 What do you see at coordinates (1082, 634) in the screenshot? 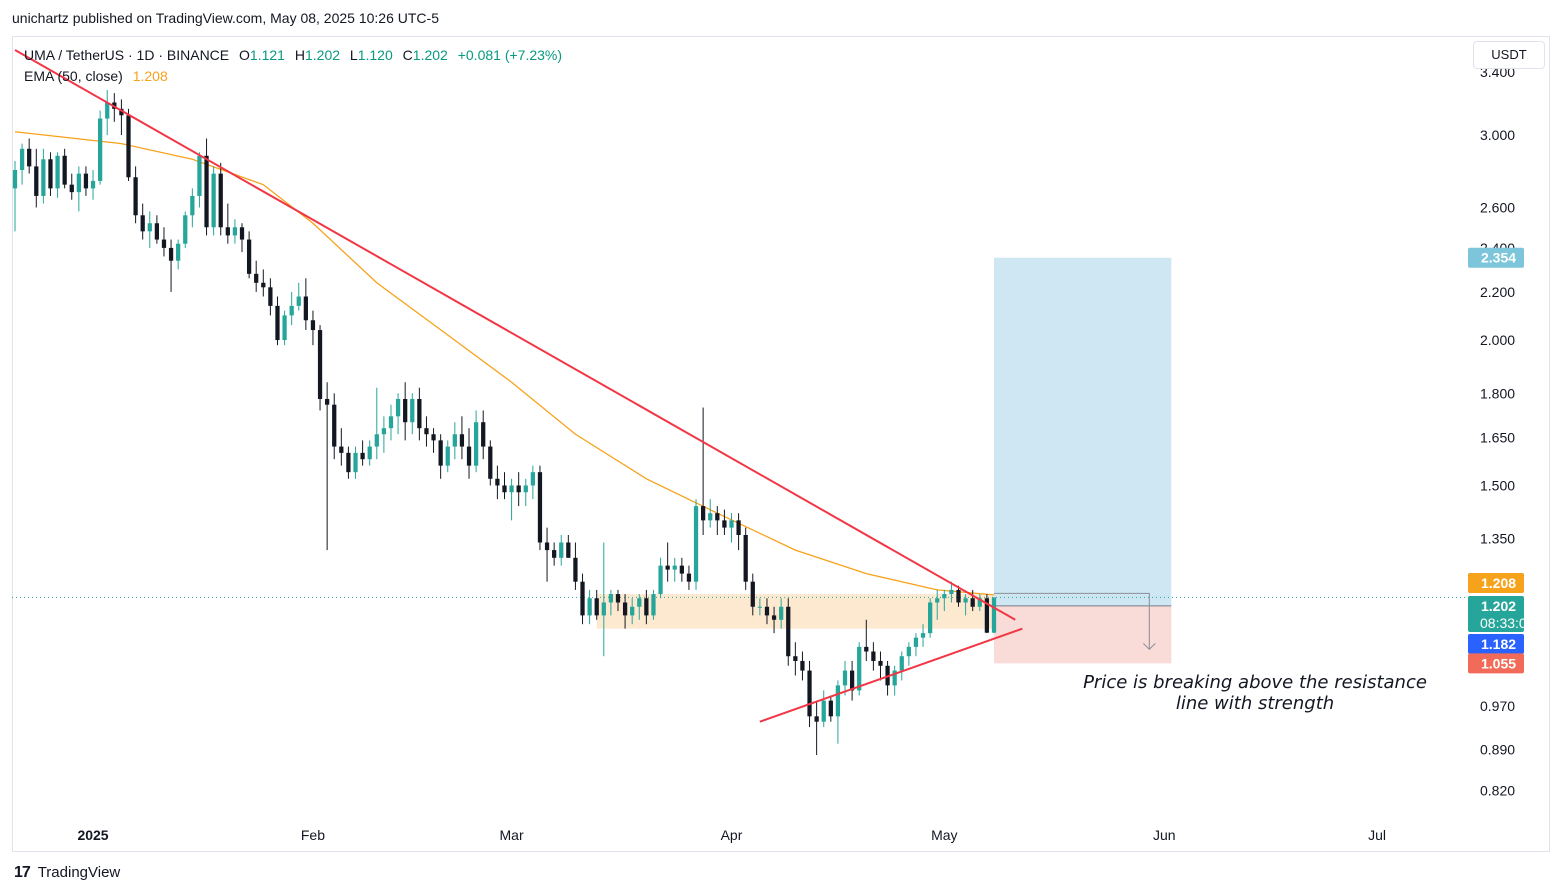
I see `stop-zone` at bounding box center [1082, 634].